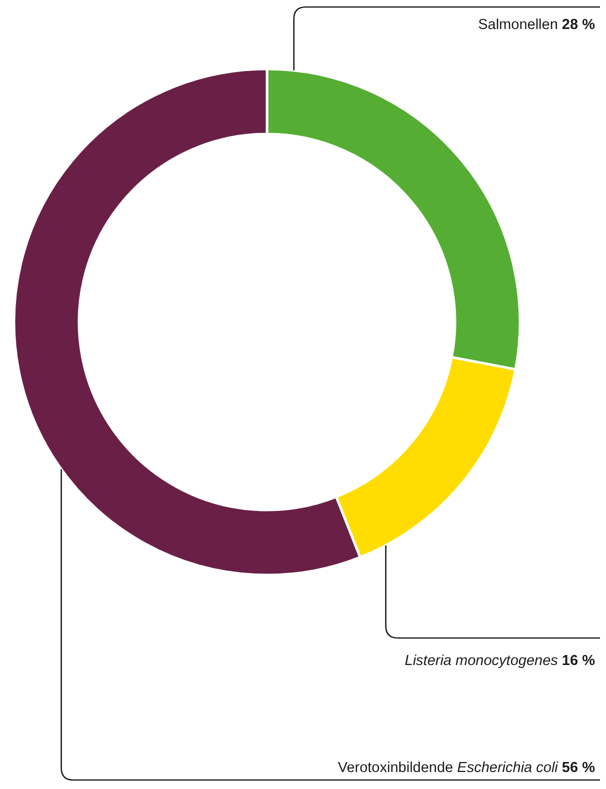 The image size is (606, 789). I want to click on data-label: 56 %, so click(577, 768).